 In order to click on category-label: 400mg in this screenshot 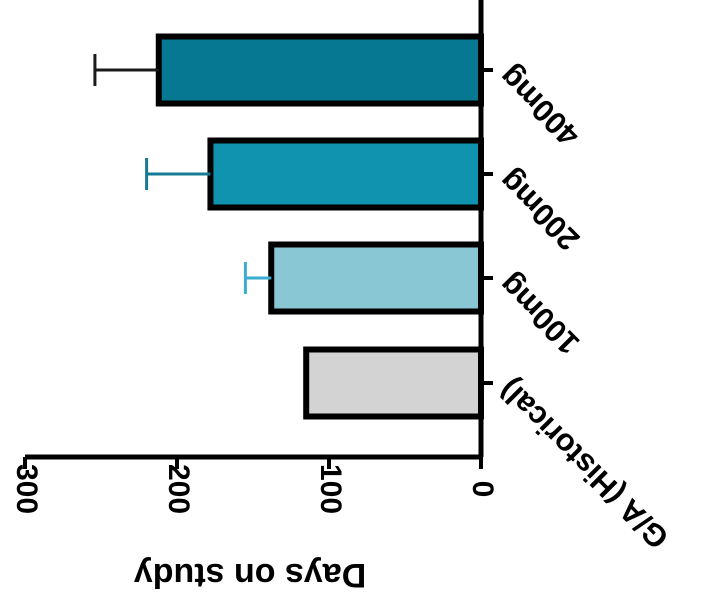, I will do `click(539, 106)`.